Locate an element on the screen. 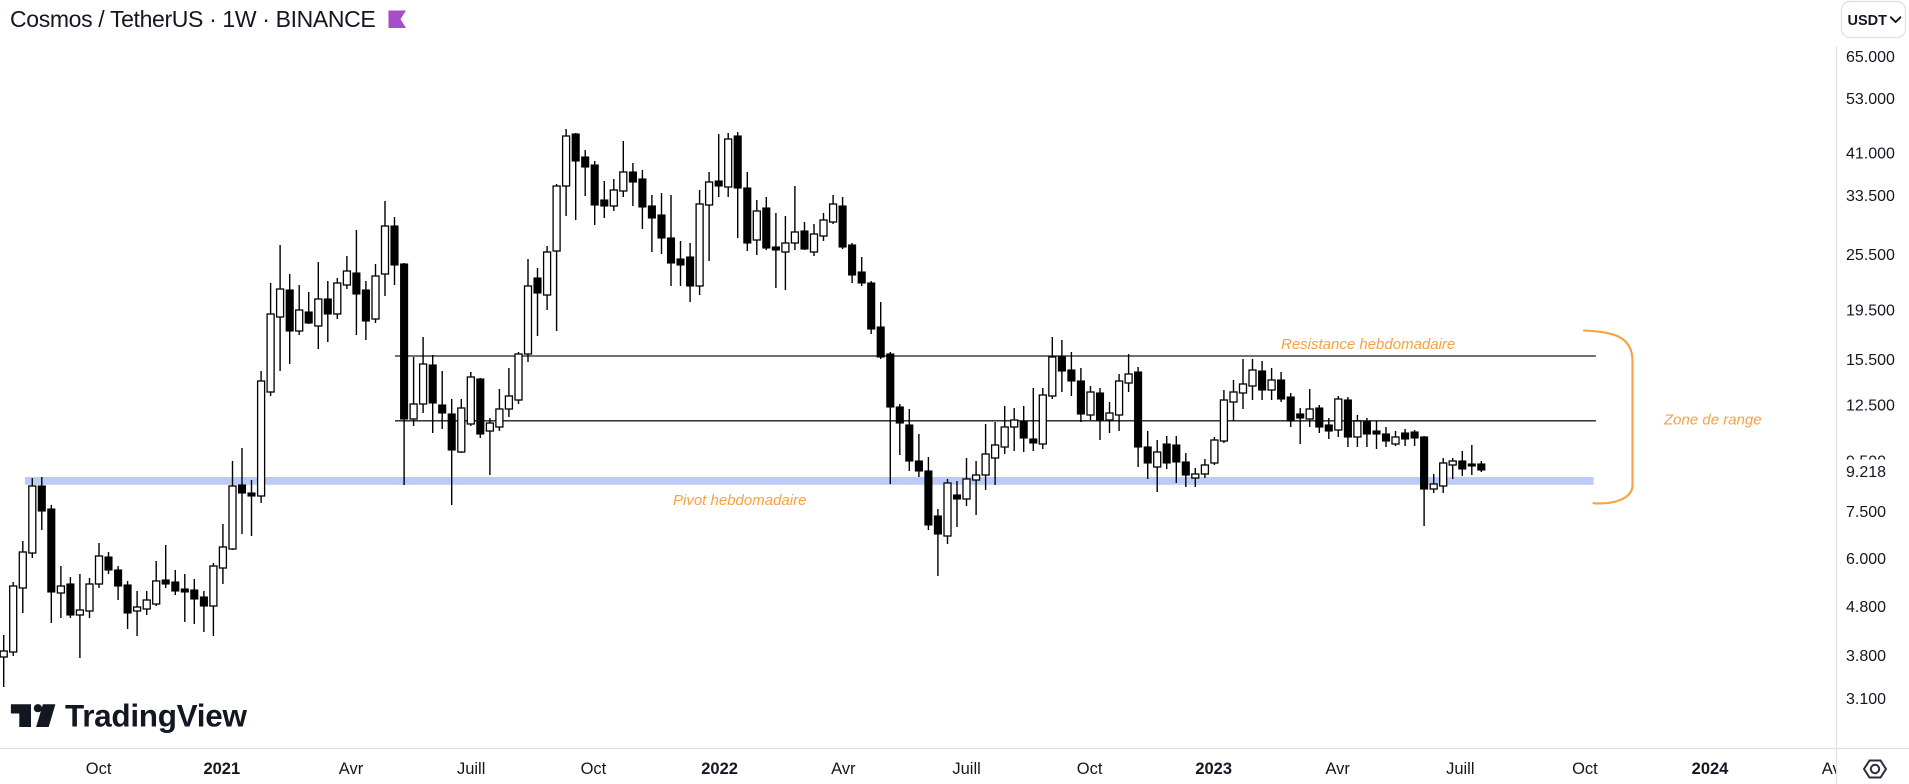  svg-text: 65.000 is located at coordinates (1870, 57).